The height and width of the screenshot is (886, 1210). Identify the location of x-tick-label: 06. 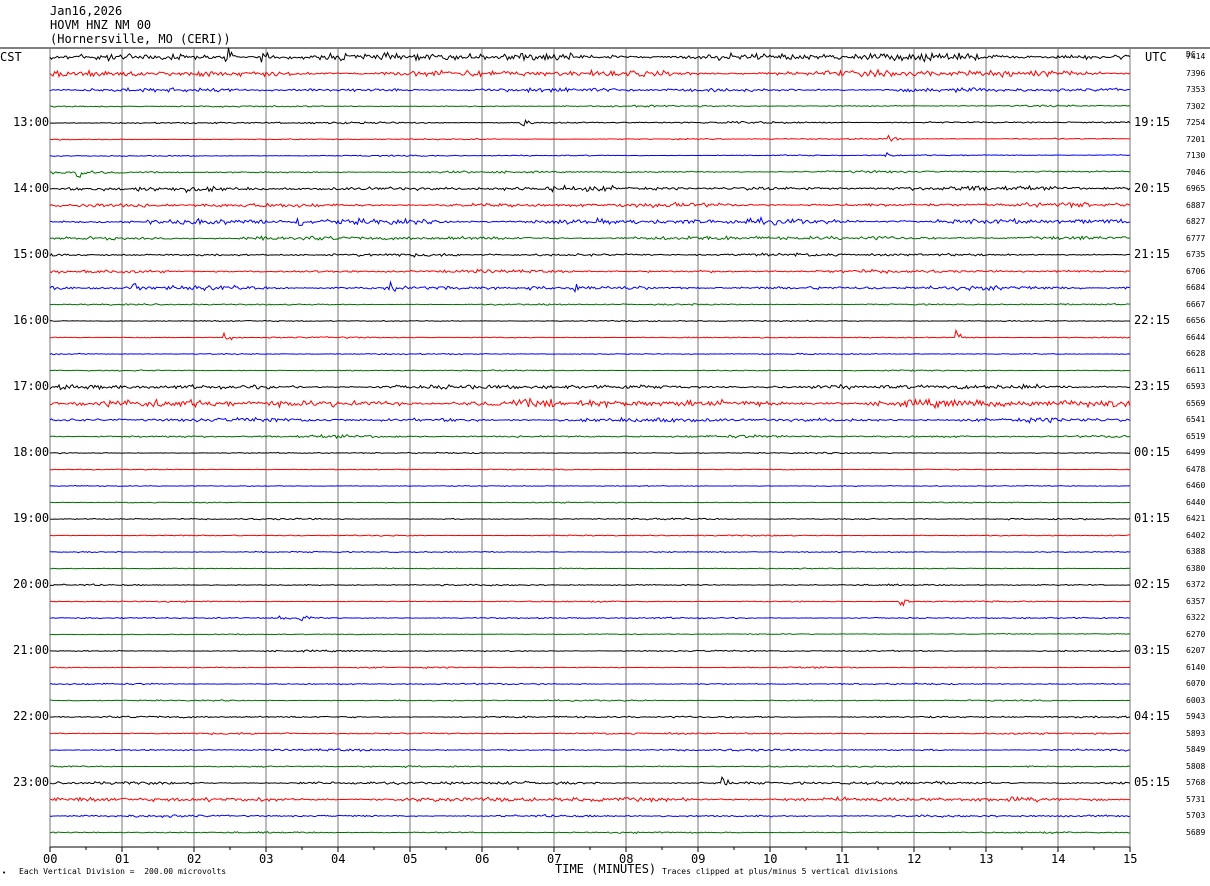
(482, 859).